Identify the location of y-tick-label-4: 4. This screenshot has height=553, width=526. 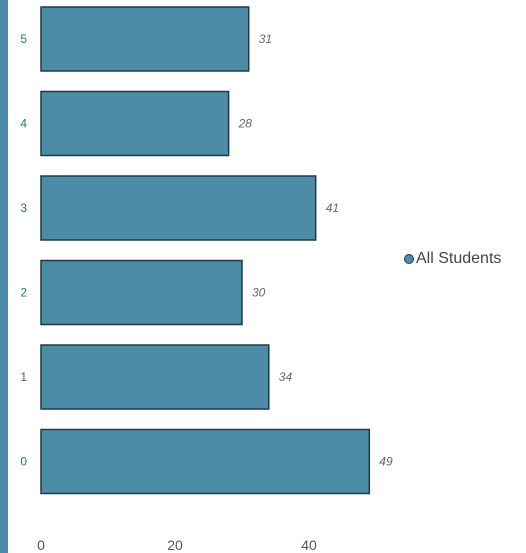
(23, 124).